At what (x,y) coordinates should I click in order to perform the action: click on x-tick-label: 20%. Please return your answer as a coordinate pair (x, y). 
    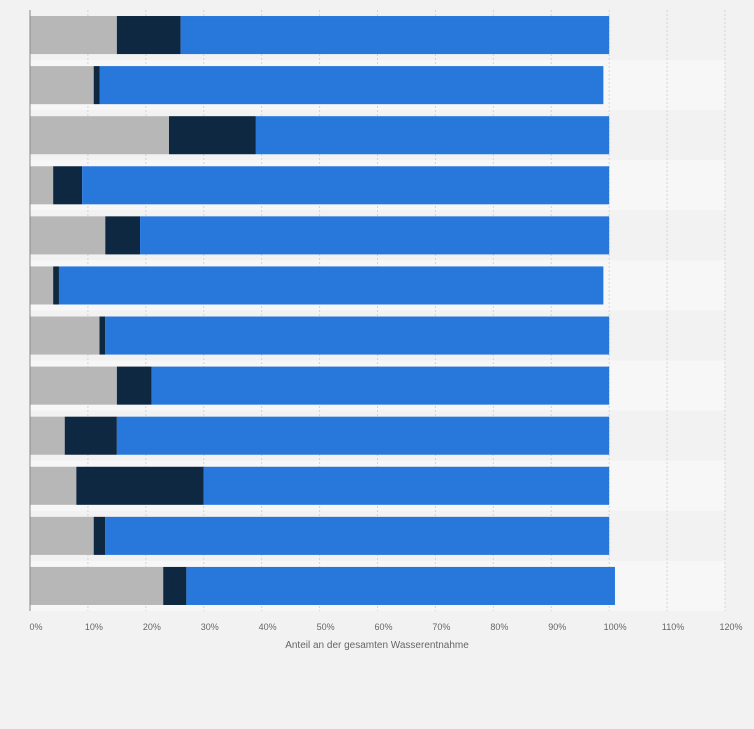
    Looking at the image, I should click on (152, 627).